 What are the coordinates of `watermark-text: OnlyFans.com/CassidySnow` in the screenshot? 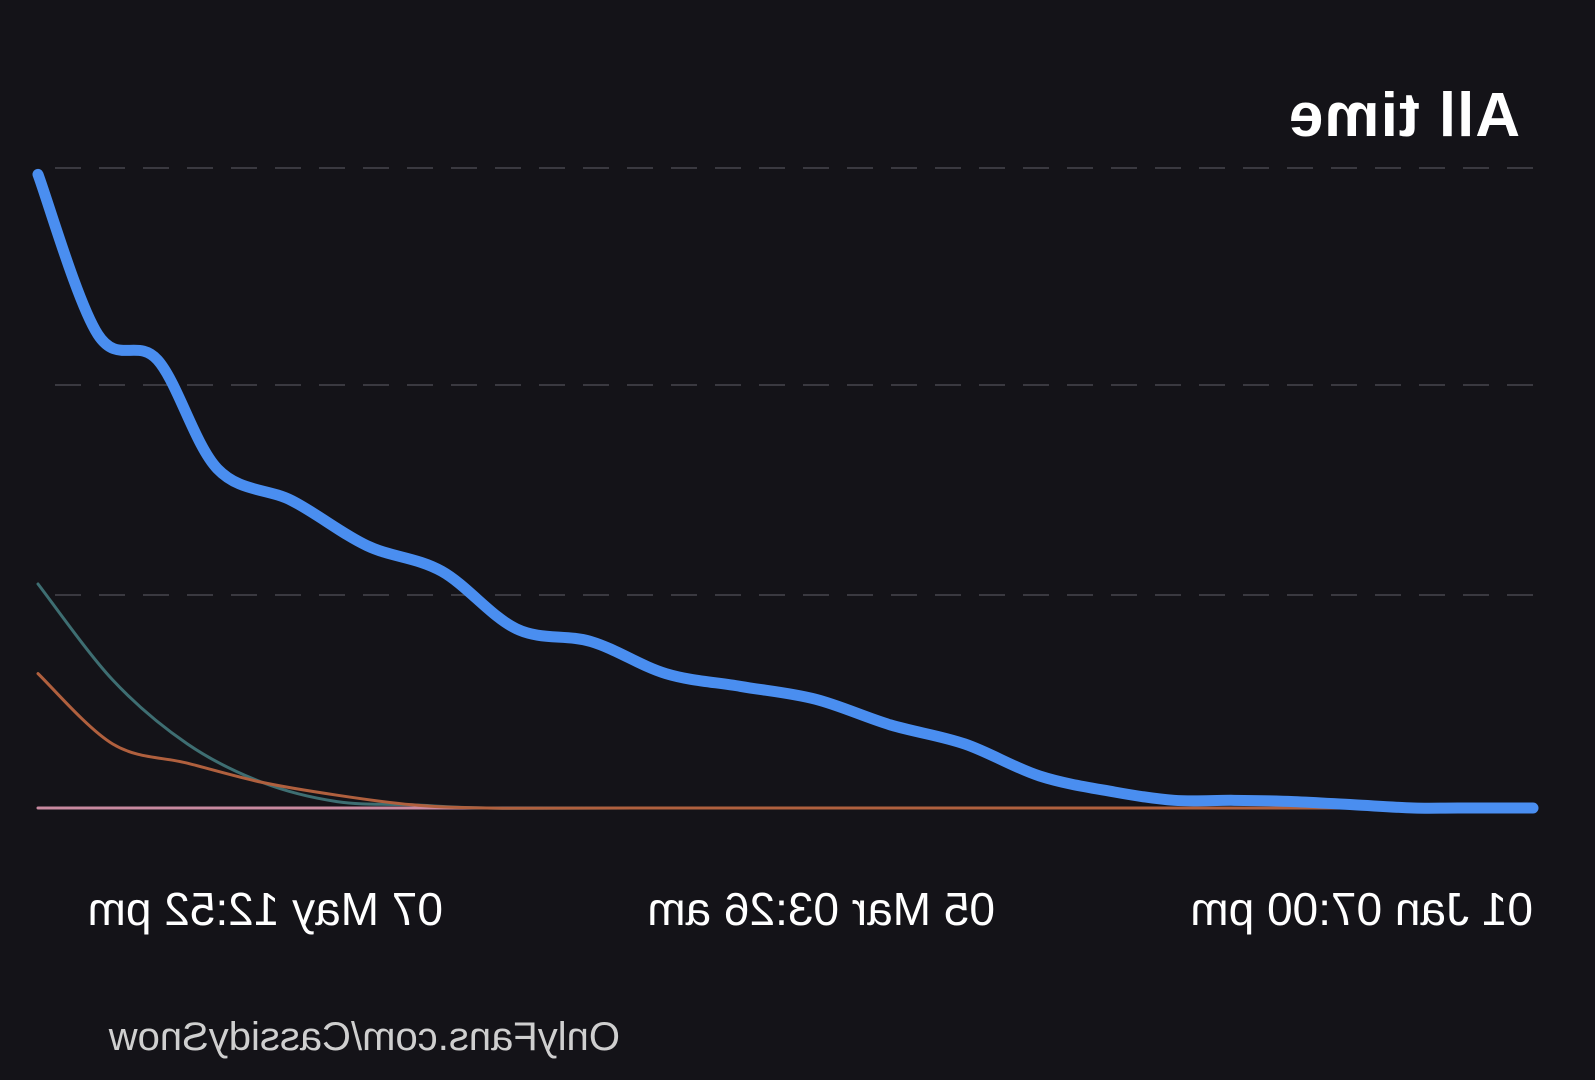 It's located at (364, 1037).